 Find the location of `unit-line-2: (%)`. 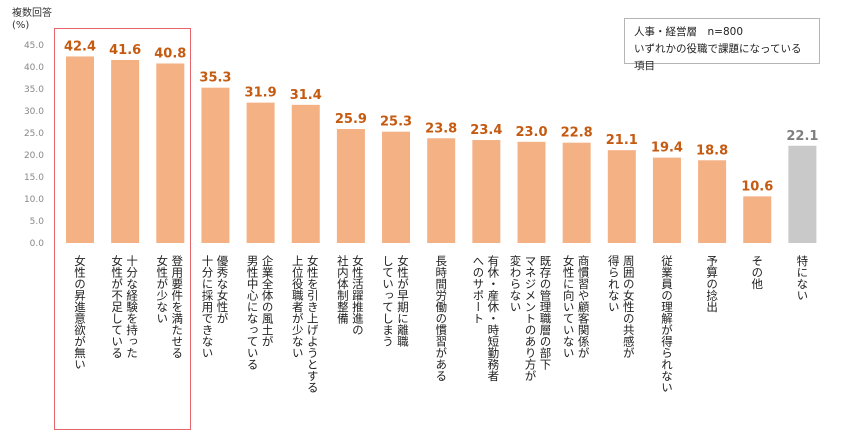

unit-line-2: (%) is located at coordinates (21, 25).